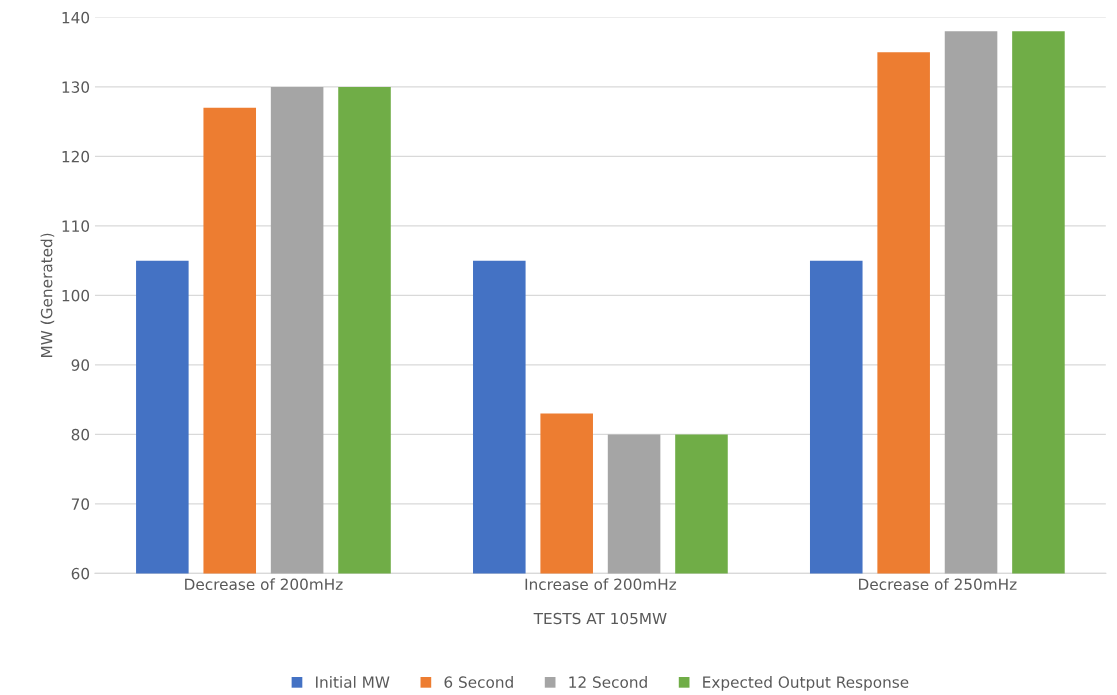 This screenshot has width=1117, height=695. Describe the element at coordinates (76, 295) in the screenshot. I see `y-tick-label: 100` at that location.